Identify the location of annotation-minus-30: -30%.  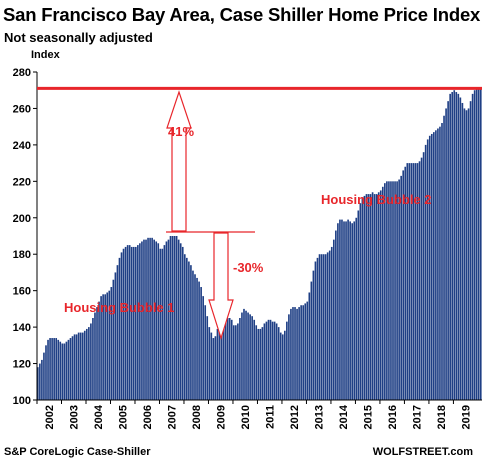
(248, 267).